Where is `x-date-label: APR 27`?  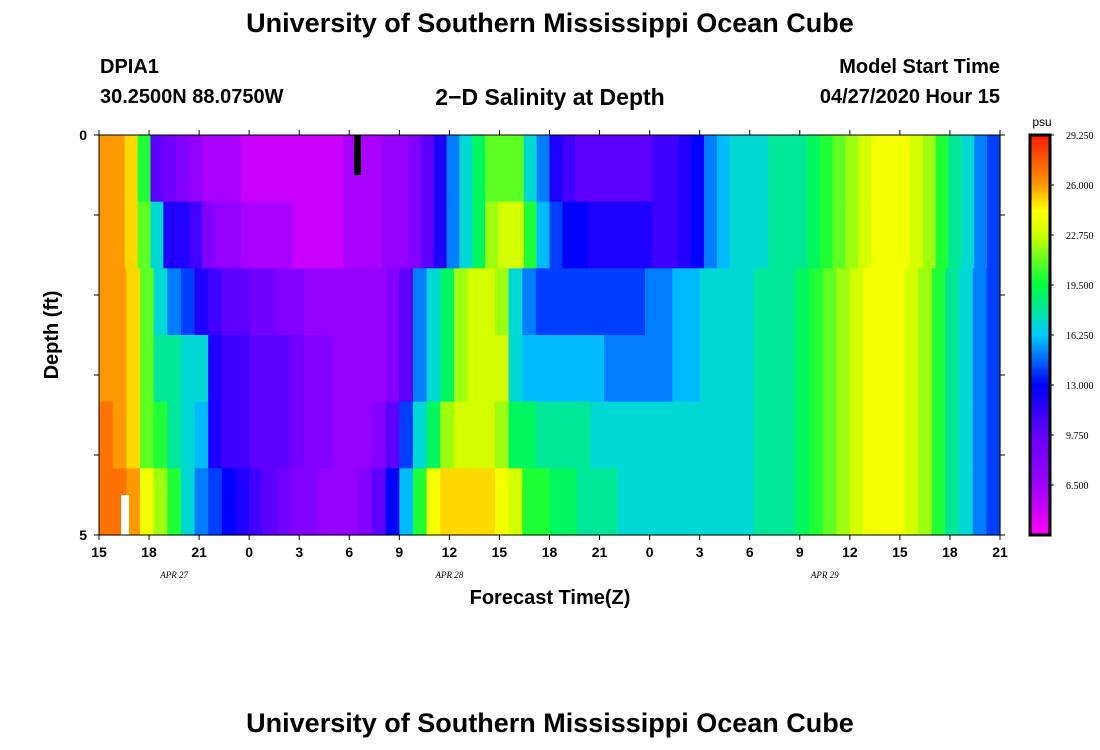
x-date-label: APR 27 is located at coordinates (173, 575).